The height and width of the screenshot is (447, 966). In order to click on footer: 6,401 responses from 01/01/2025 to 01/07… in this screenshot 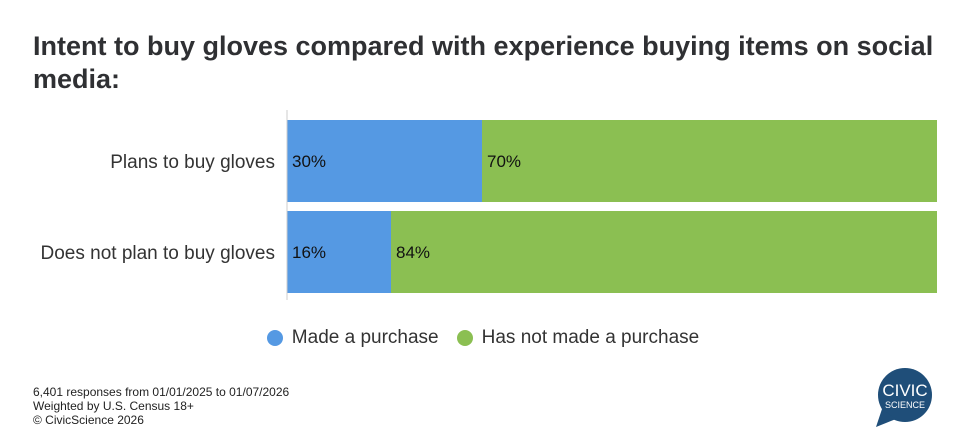, I will do `click(161, 406)`.